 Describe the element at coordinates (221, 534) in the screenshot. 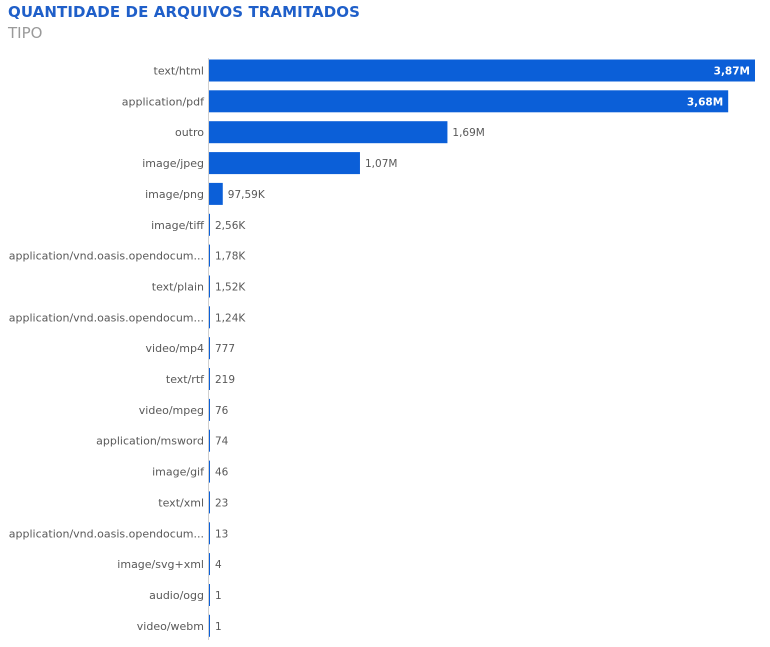

I see `value-label: 13` at that location.